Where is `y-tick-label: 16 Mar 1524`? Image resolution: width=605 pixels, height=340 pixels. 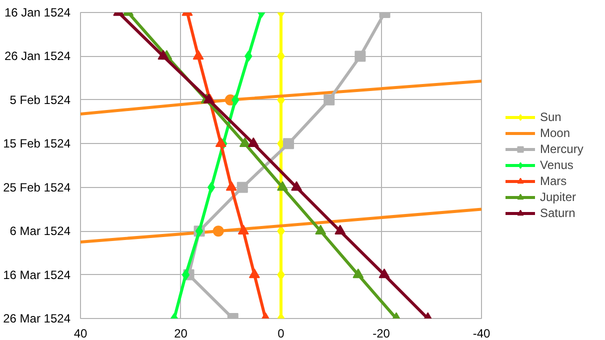
y-tick-label: 16 Mar 1524 is located at coordinates (37, 275).